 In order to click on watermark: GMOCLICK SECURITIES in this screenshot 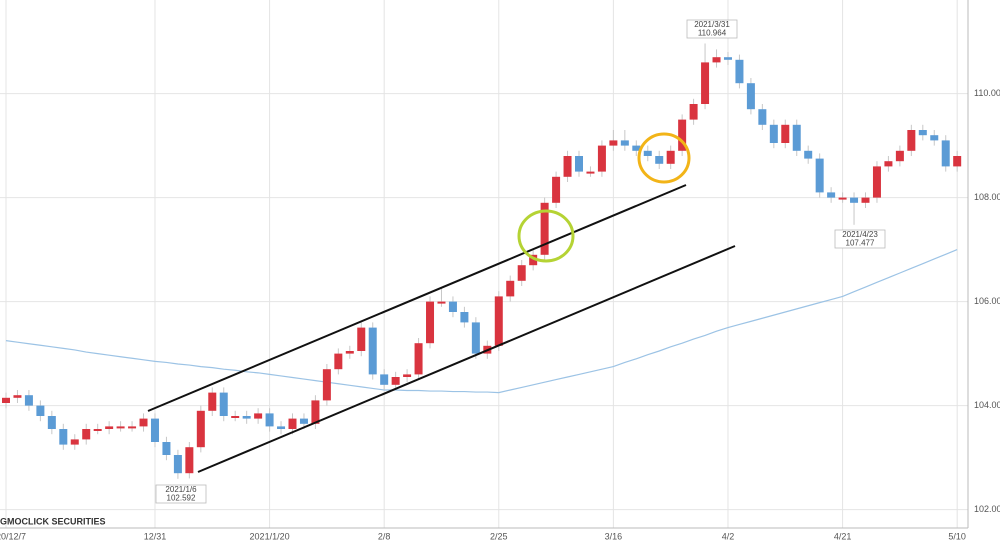, I will do `click(53, 521)`.